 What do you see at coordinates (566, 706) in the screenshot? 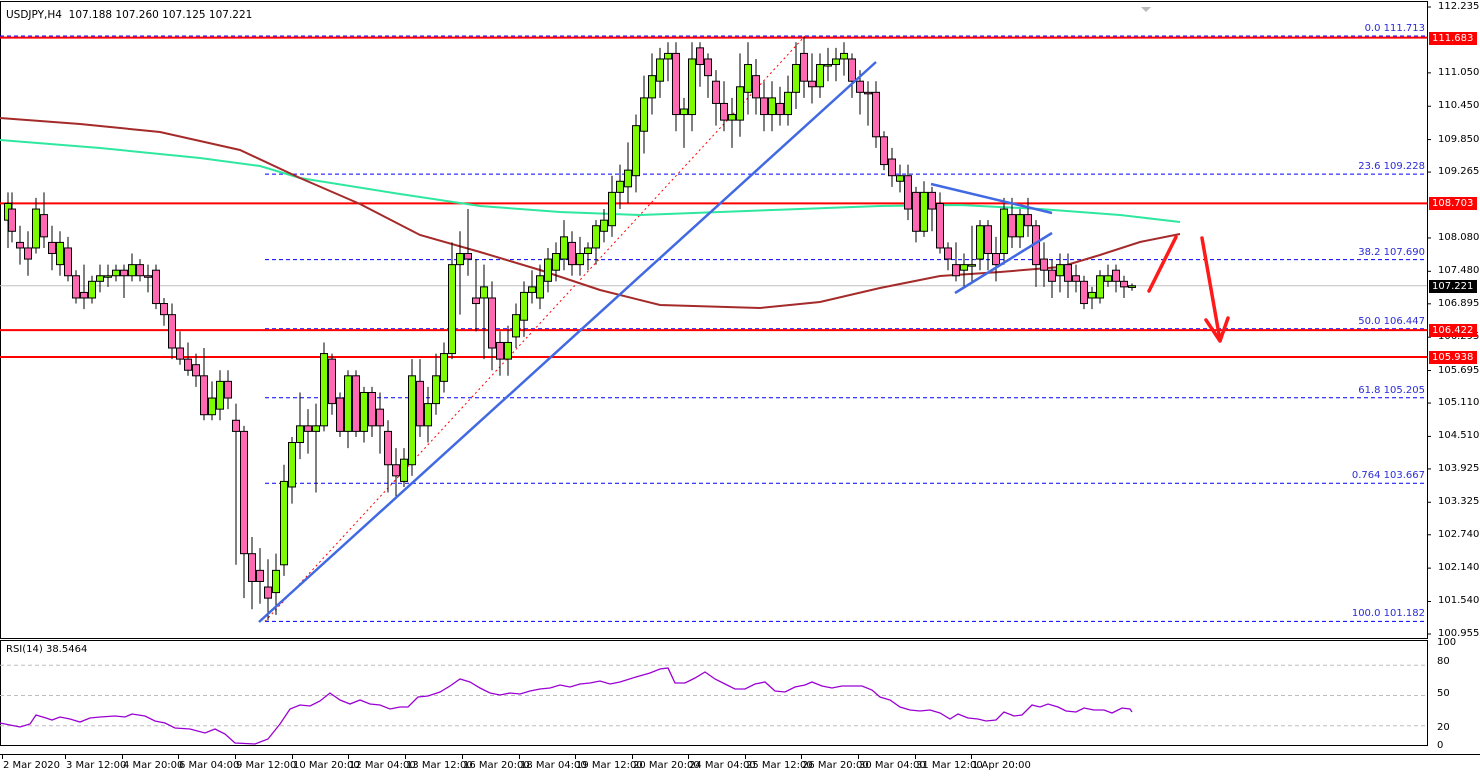
I see `rsi-line` at bounding box center [566, 706].